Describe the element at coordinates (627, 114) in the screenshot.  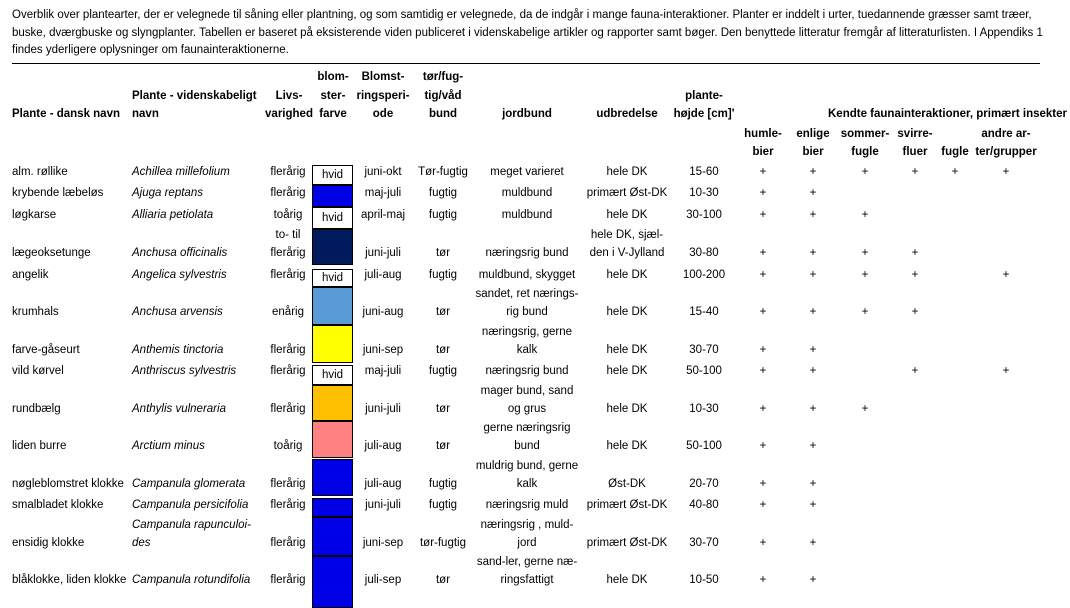
I see `header-udbredelse: udbredelse` at that location.